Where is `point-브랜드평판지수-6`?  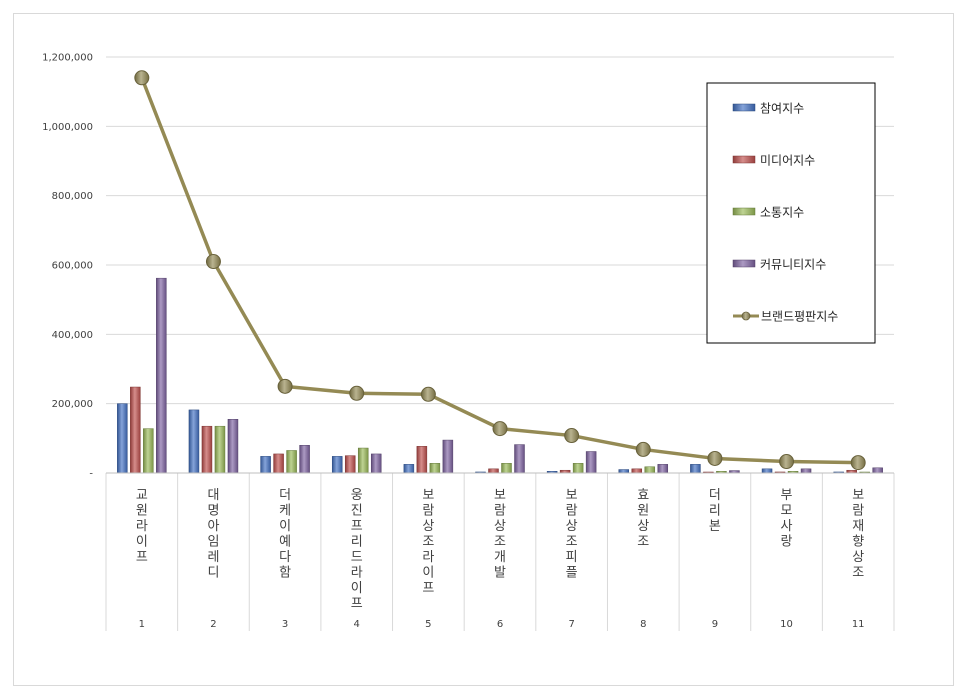
point-브랜드평판지수-6 is located at coordinates (500, 429).